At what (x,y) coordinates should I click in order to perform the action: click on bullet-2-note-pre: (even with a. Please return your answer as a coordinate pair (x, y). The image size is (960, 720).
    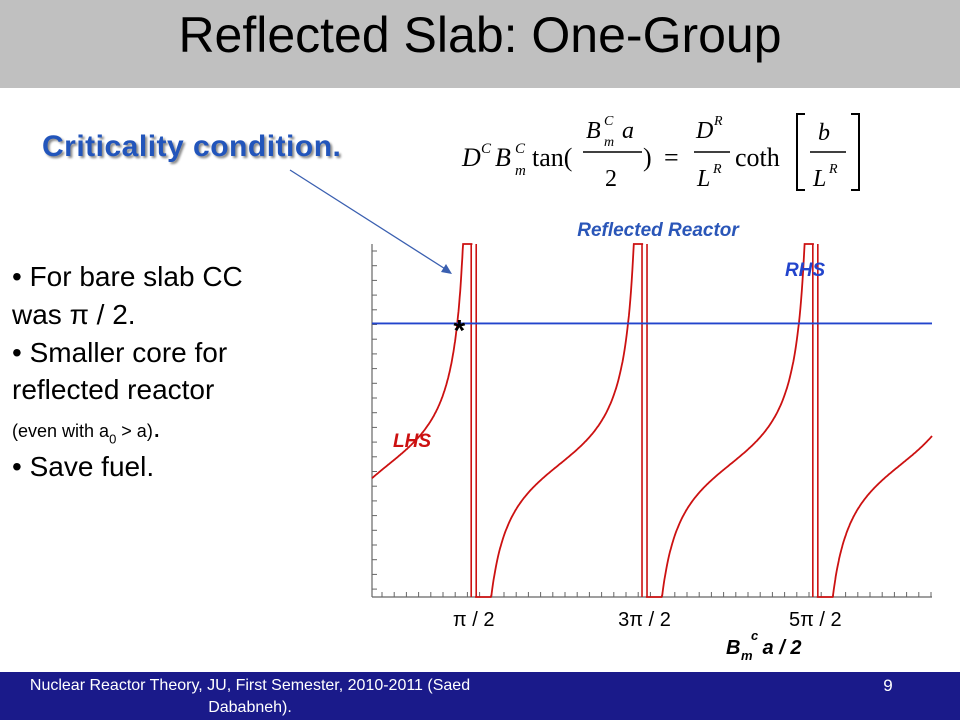
    Looking at the image, I should click on (61, 431).